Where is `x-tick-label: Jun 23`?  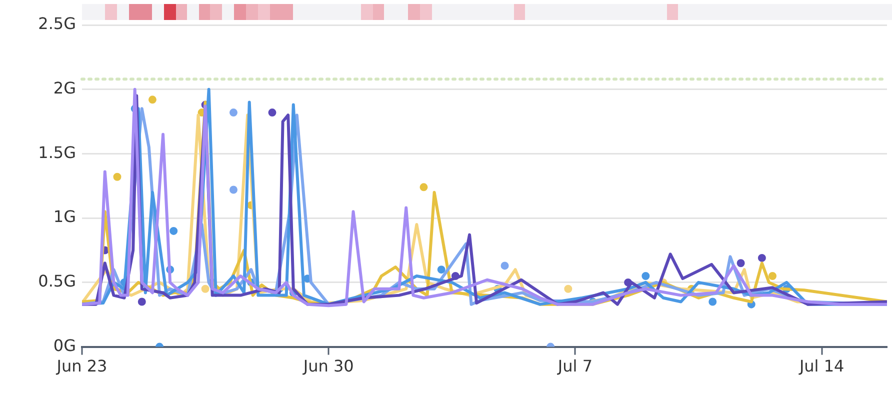
x-tick-label: Jun 23 is located at coordinates (82, 366).